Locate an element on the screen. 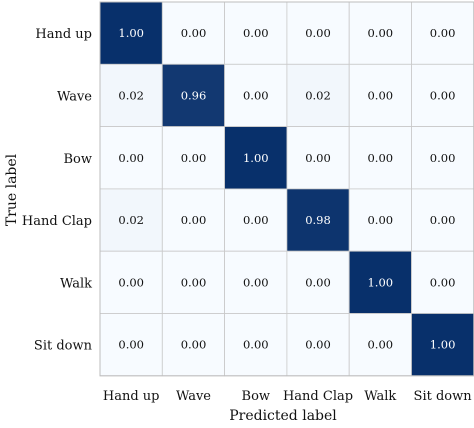 This screenshot has height=428, width=474. x-tick-label: Hand up is located at coordinates (131, 396).